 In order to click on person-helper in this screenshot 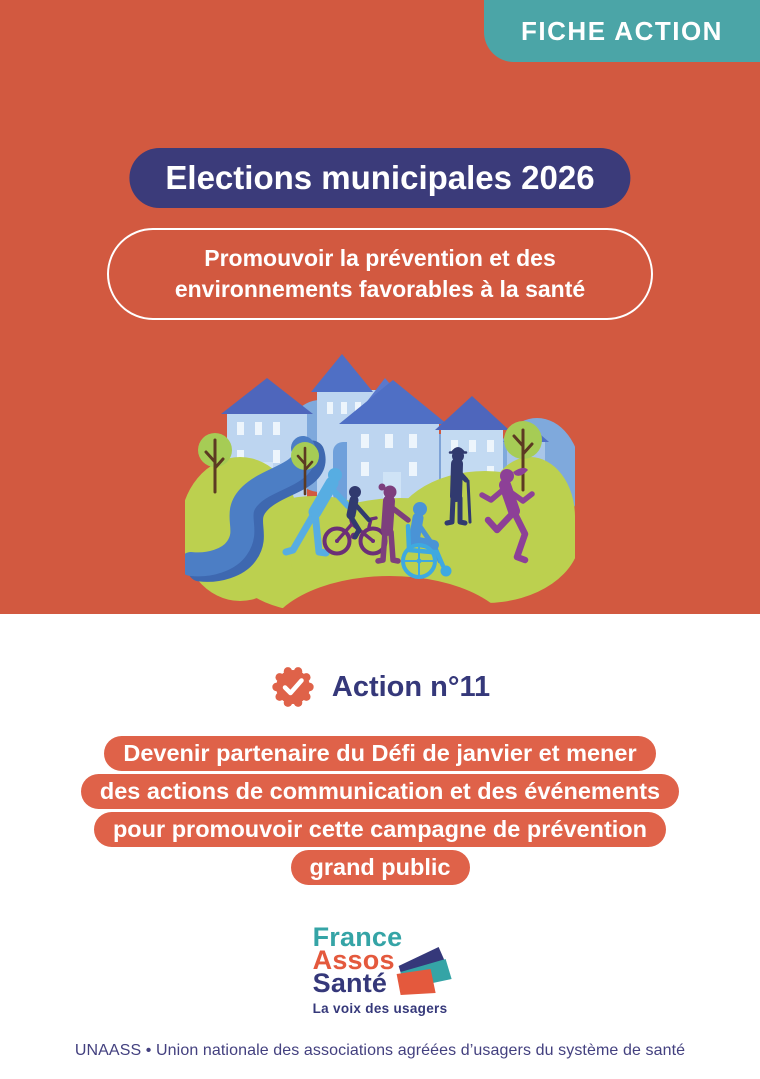, I will do `click(316, 512)`.